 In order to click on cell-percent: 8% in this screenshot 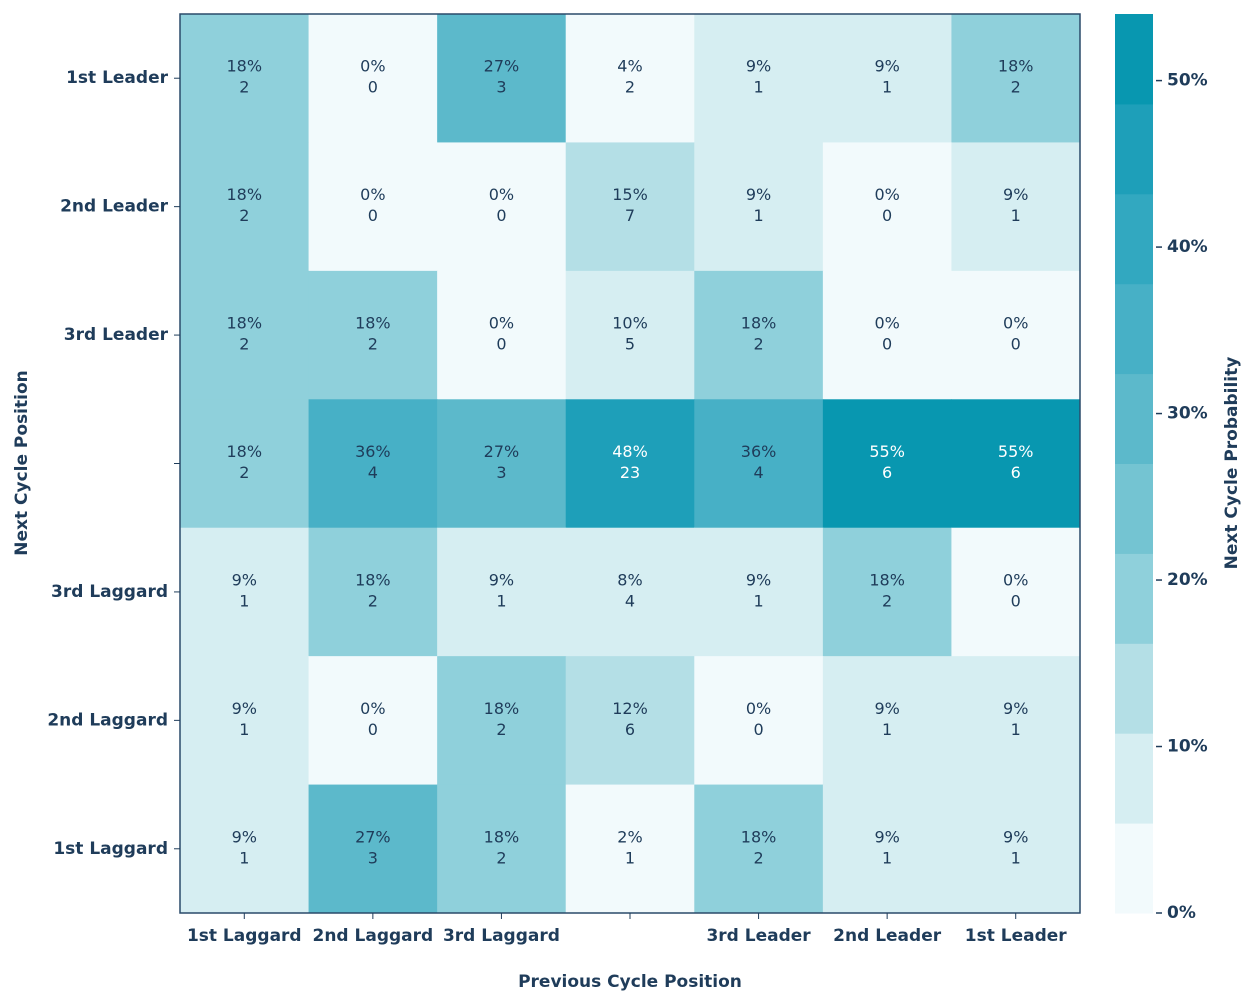, I will do `click(629, 579)`.